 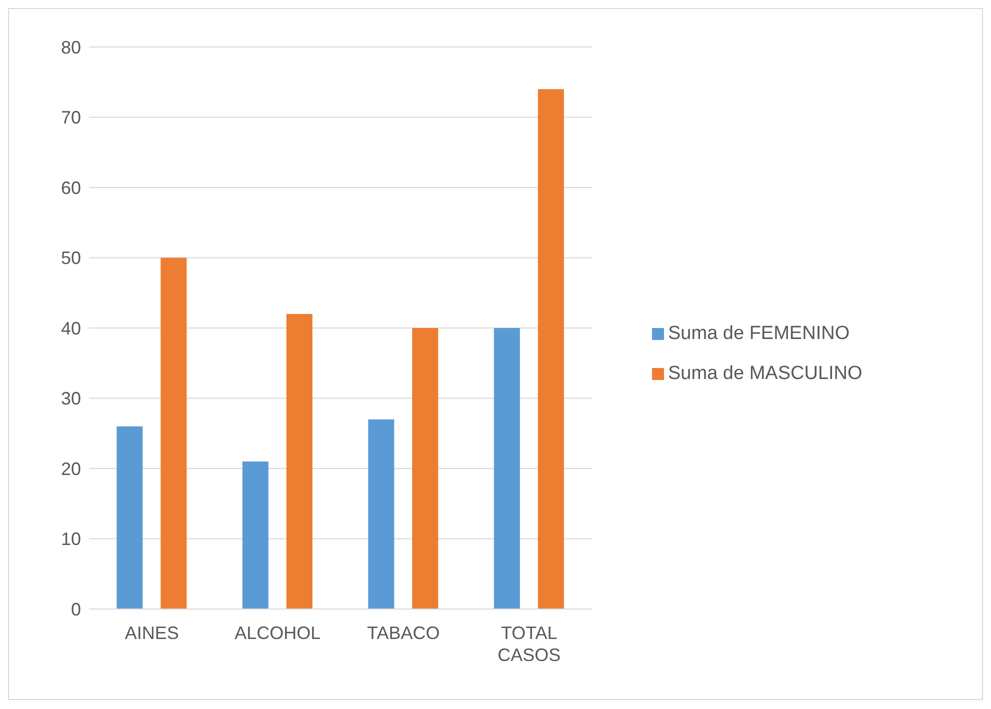 I want to click on legend-label: Suma de FEMENINO, so click(x=759, y=333).